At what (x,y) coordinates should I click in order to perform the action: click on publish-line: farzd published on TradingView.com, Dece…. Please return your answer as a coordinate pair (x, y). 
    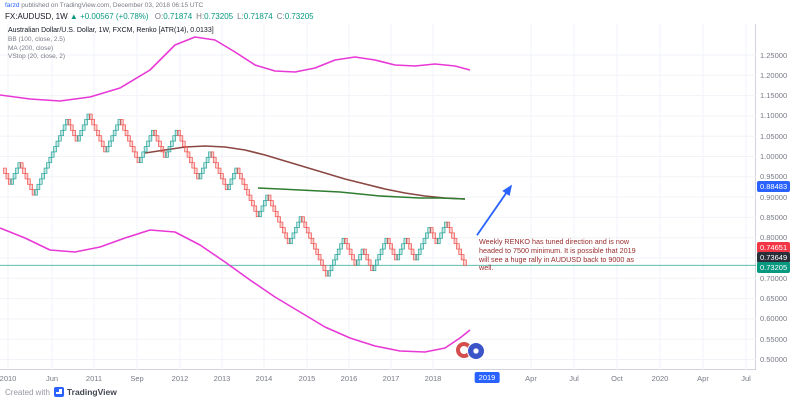
    Looking at the image, I should click on (104, 5).